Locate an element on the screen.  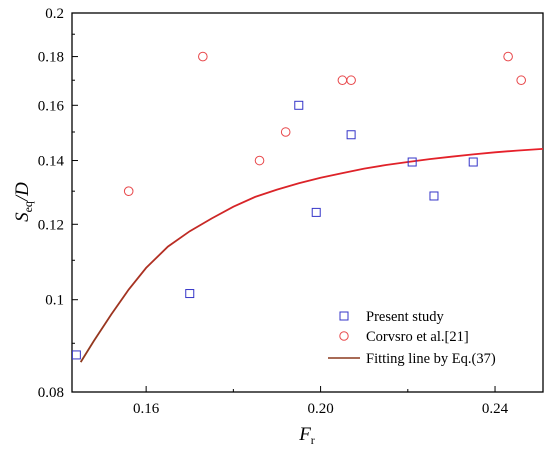
x-axis-ticks: 0.16 0.20 0.24 is located at coordinates (321, 401).